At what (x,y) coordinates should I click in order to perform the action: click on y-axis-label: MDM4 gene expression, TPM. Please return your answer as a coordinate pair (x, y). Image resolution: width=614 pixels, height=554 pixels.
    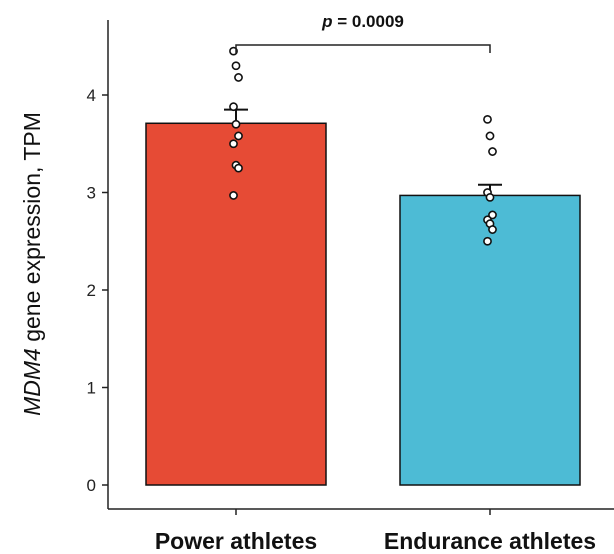
    Looking at the image, I should click on (32, 264).